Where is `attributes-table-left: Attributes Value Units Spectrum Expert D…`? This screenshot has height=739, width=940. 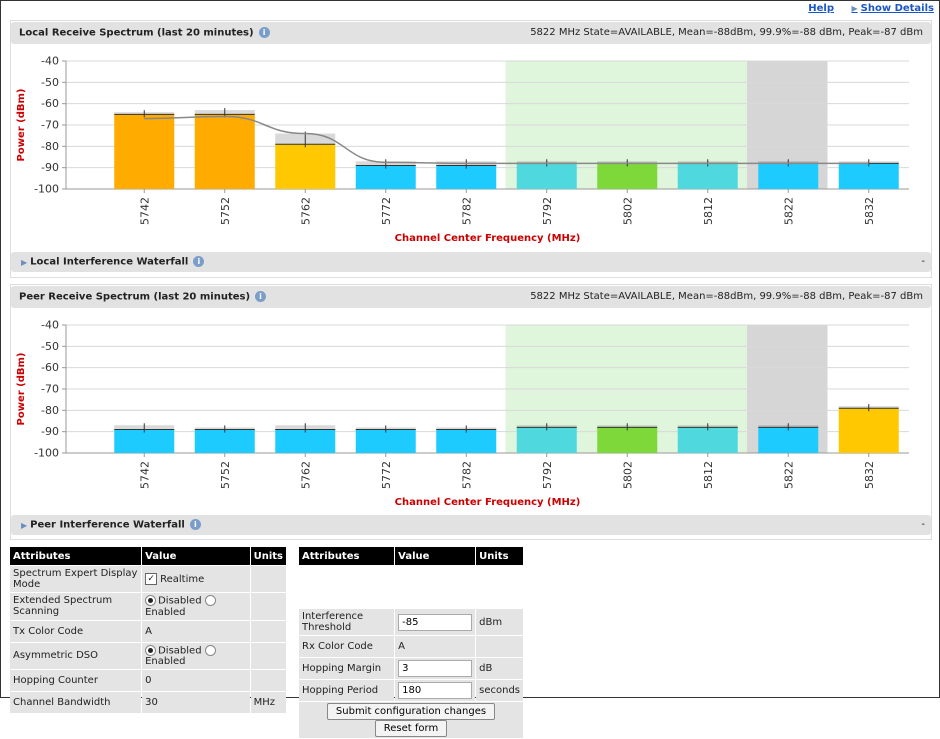
attributes-table-left: Attributes Value Units Spectrum Expert D… is located at coordinates (148, 630).